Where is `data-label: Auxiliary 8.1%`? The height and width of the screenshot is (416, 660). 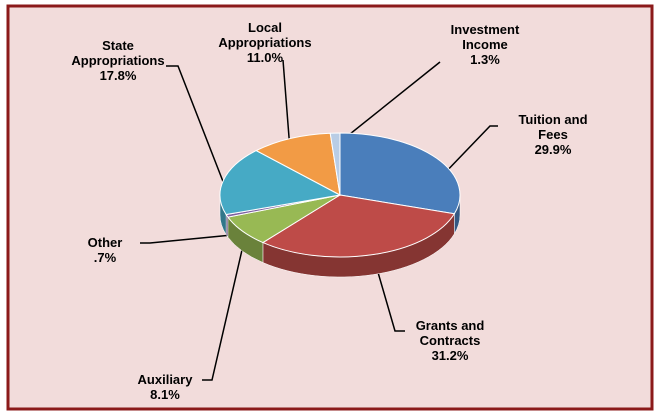
data-label: Auxiliary 8.1% is located at coordinates (165, 387).